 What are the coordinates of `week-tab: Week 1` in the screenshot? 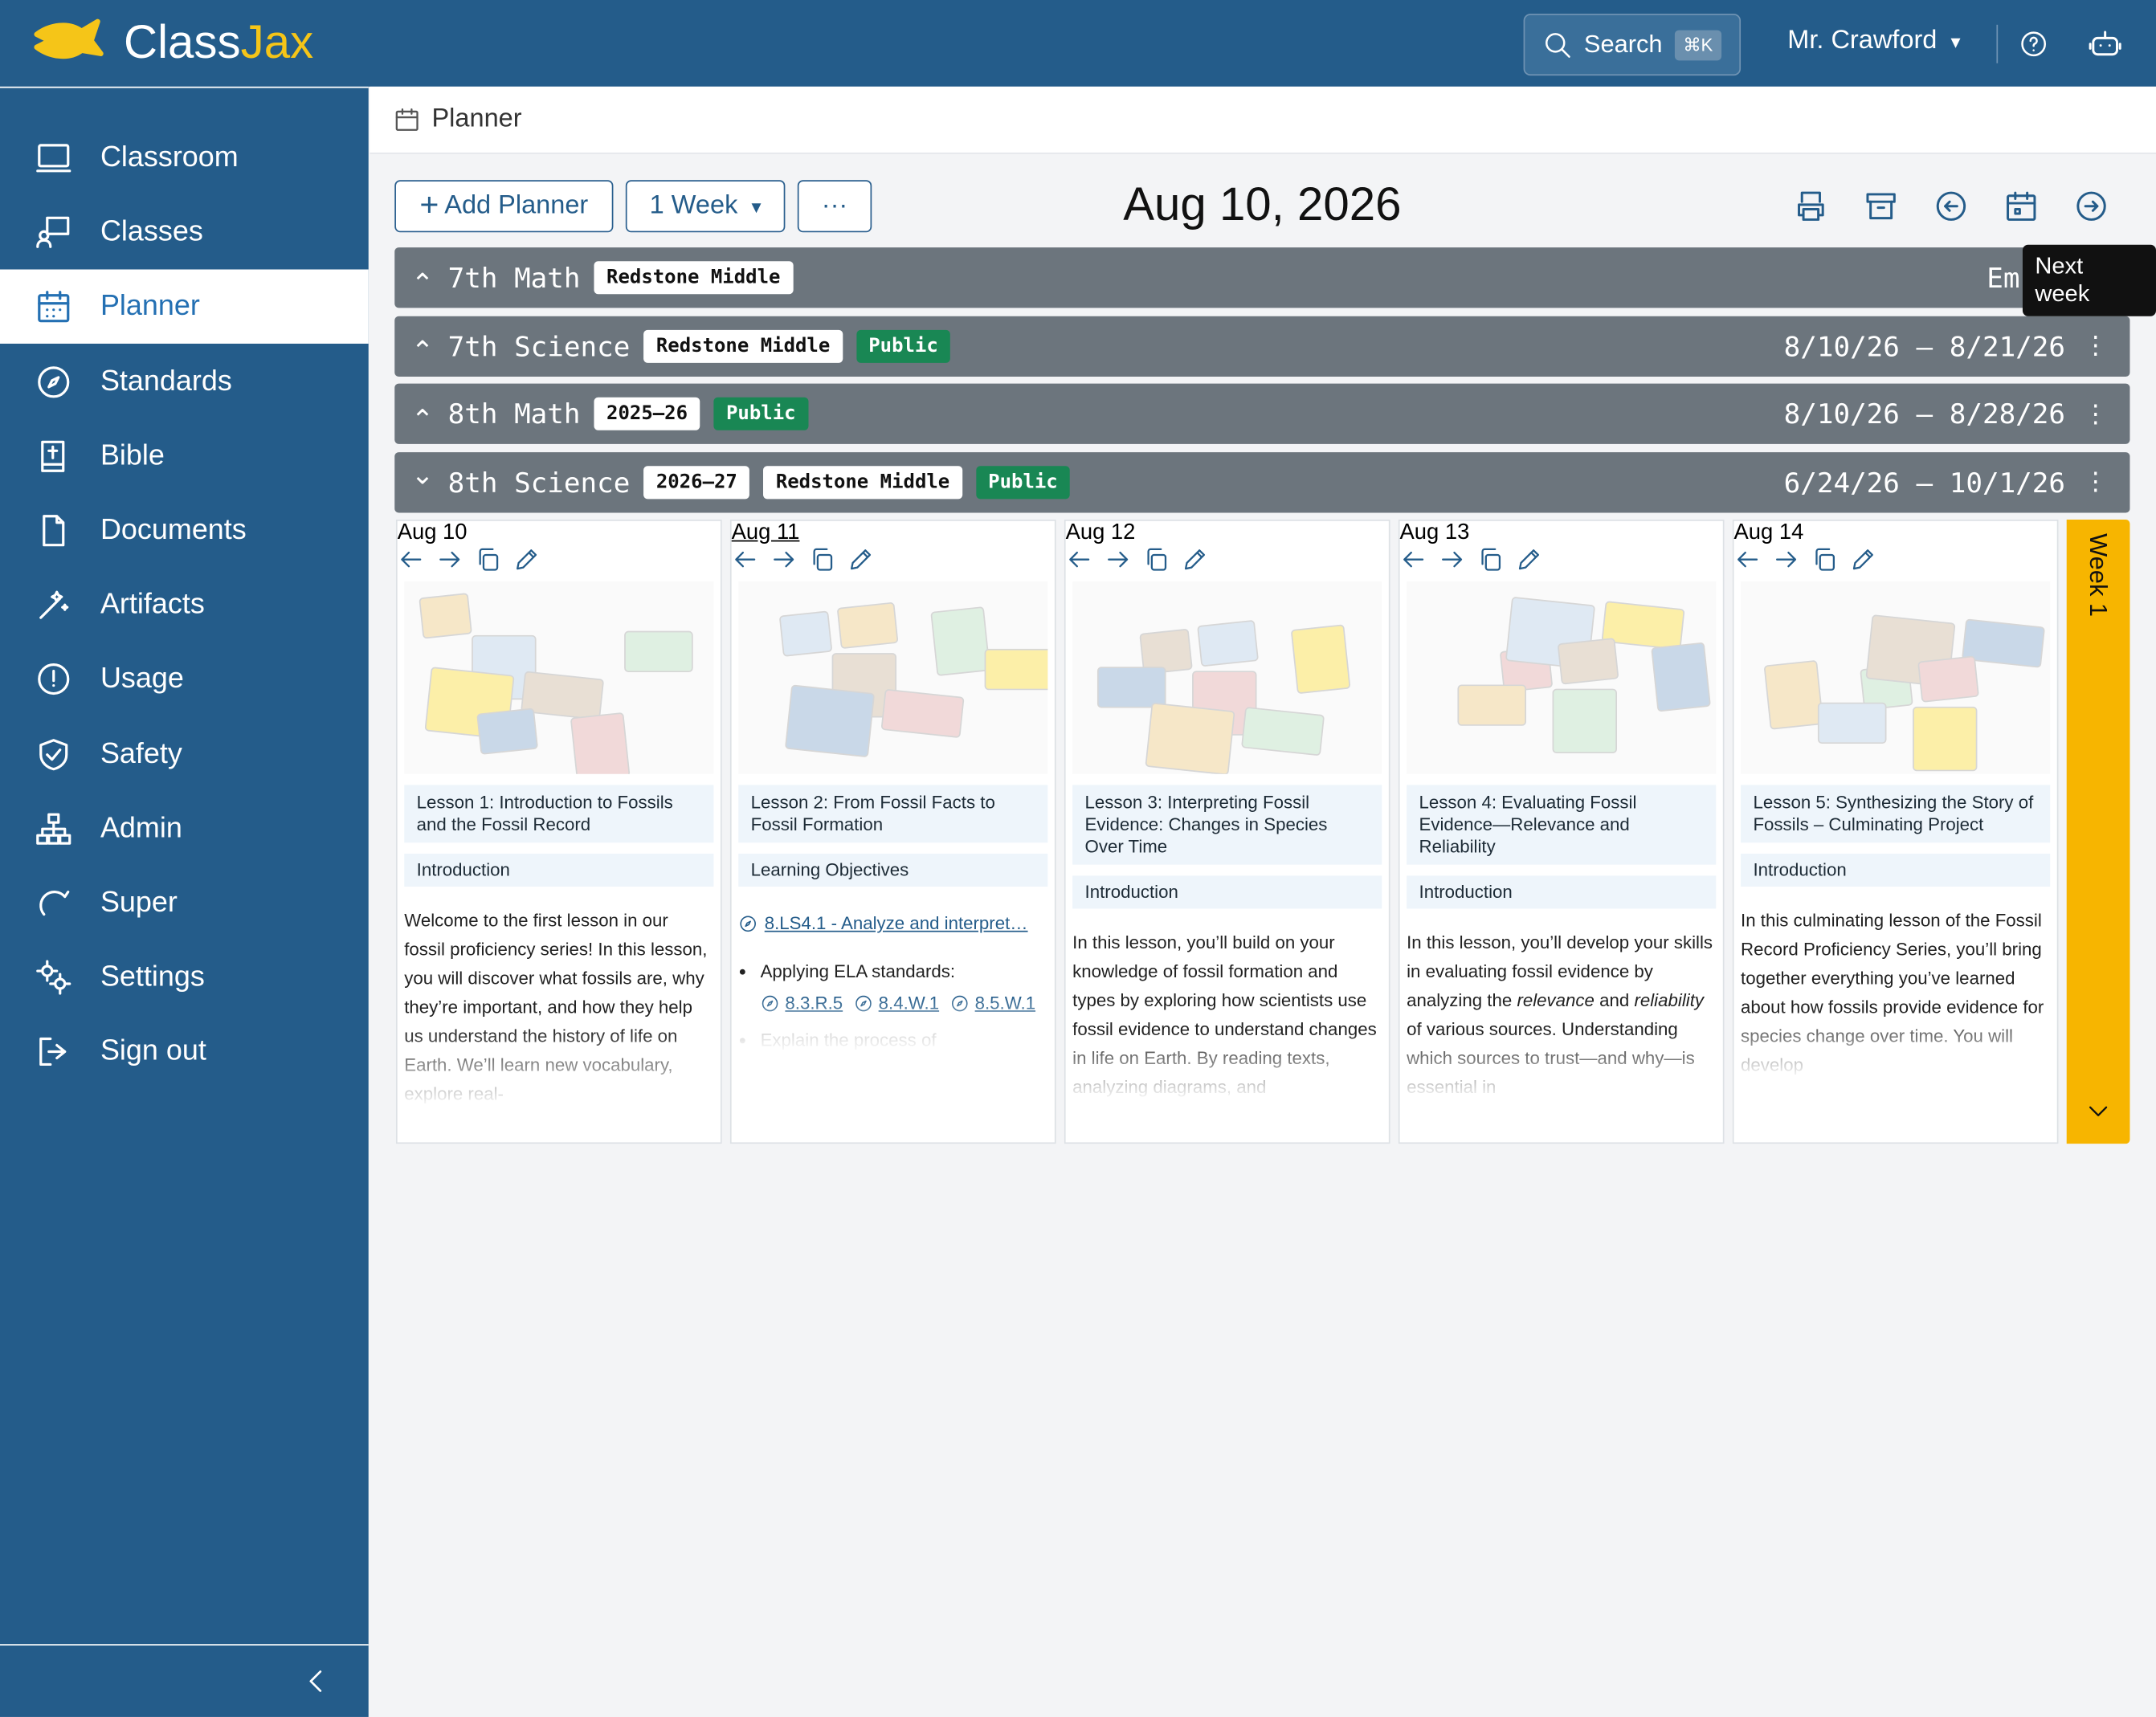 It's located at (2098, 832).